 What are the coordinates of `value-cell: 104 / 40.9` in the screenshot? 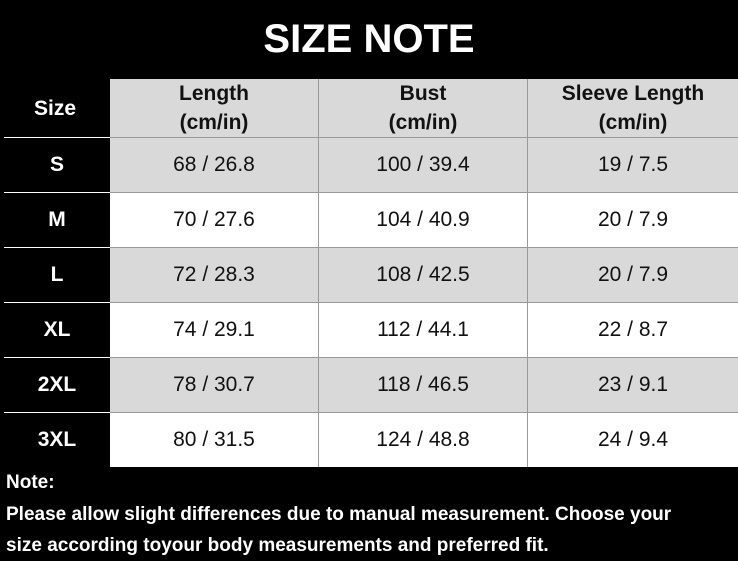 It's located at (422, 219).